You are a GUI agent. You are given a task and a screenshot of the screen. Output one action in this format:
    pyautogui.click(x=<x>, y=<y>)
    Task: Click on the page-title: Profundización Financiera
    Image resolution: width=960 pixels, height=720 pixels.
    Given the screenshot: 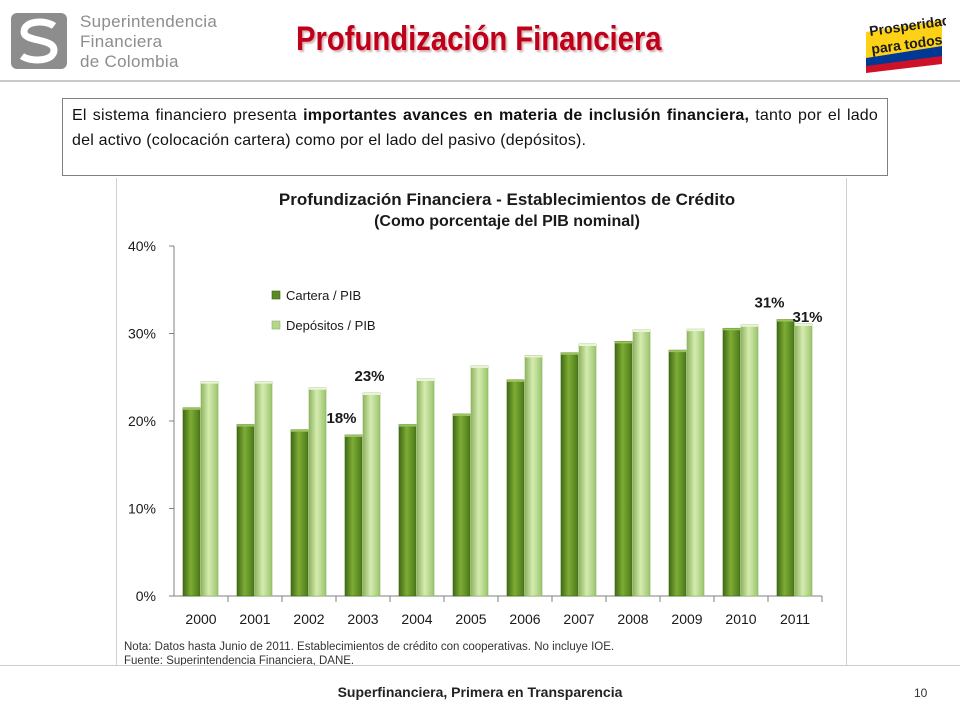 What is the action you would take?
    pyautogui.click(x=479, y=39)
    